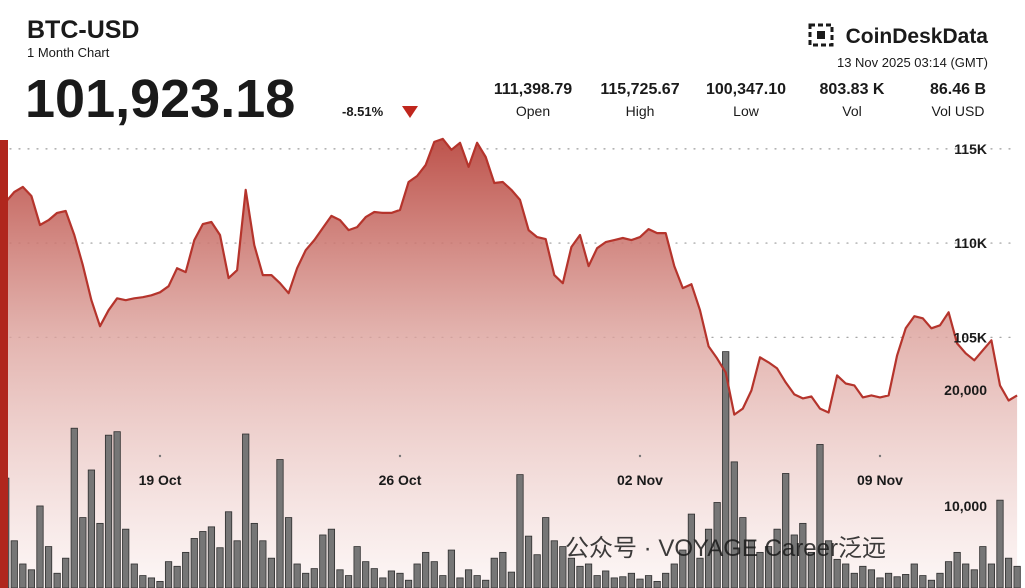 Image resolution: width=1025 pixels, height=588 pixels. What do you see at coordinates (958, 111) in the screenshot?
I see `stat-label: Vol USD` at bounding box center [958, 111].